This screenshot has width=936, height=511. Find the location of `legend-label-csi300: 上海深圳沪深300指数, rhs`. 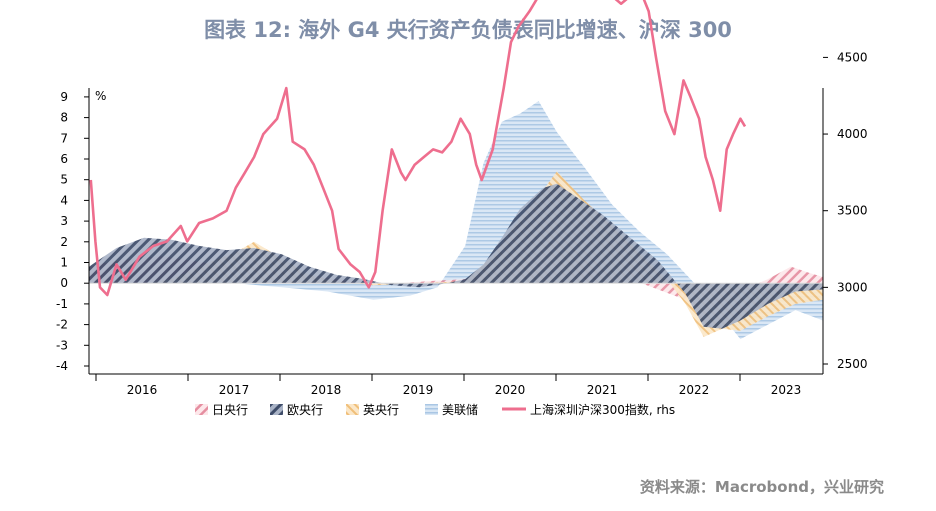

legend-label-csi300: 上海深圳沪深300指数, rhs is located at coordinates (602, 409).